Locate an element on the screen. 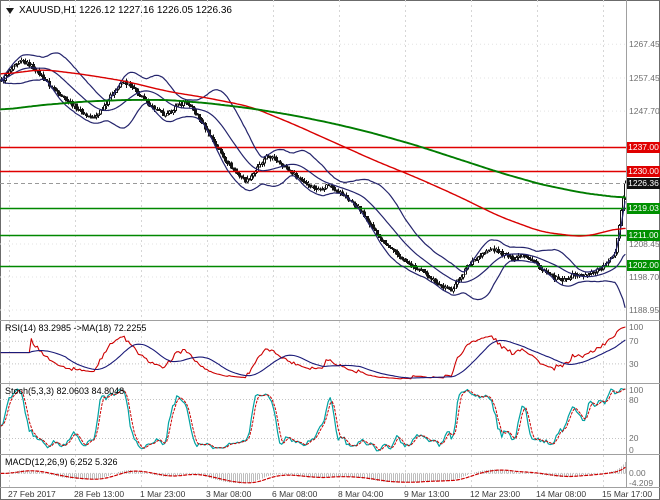 The height and width of the screenshot is (500, 660). dropdown-arrow-icon is located at coordinates (10, 10).